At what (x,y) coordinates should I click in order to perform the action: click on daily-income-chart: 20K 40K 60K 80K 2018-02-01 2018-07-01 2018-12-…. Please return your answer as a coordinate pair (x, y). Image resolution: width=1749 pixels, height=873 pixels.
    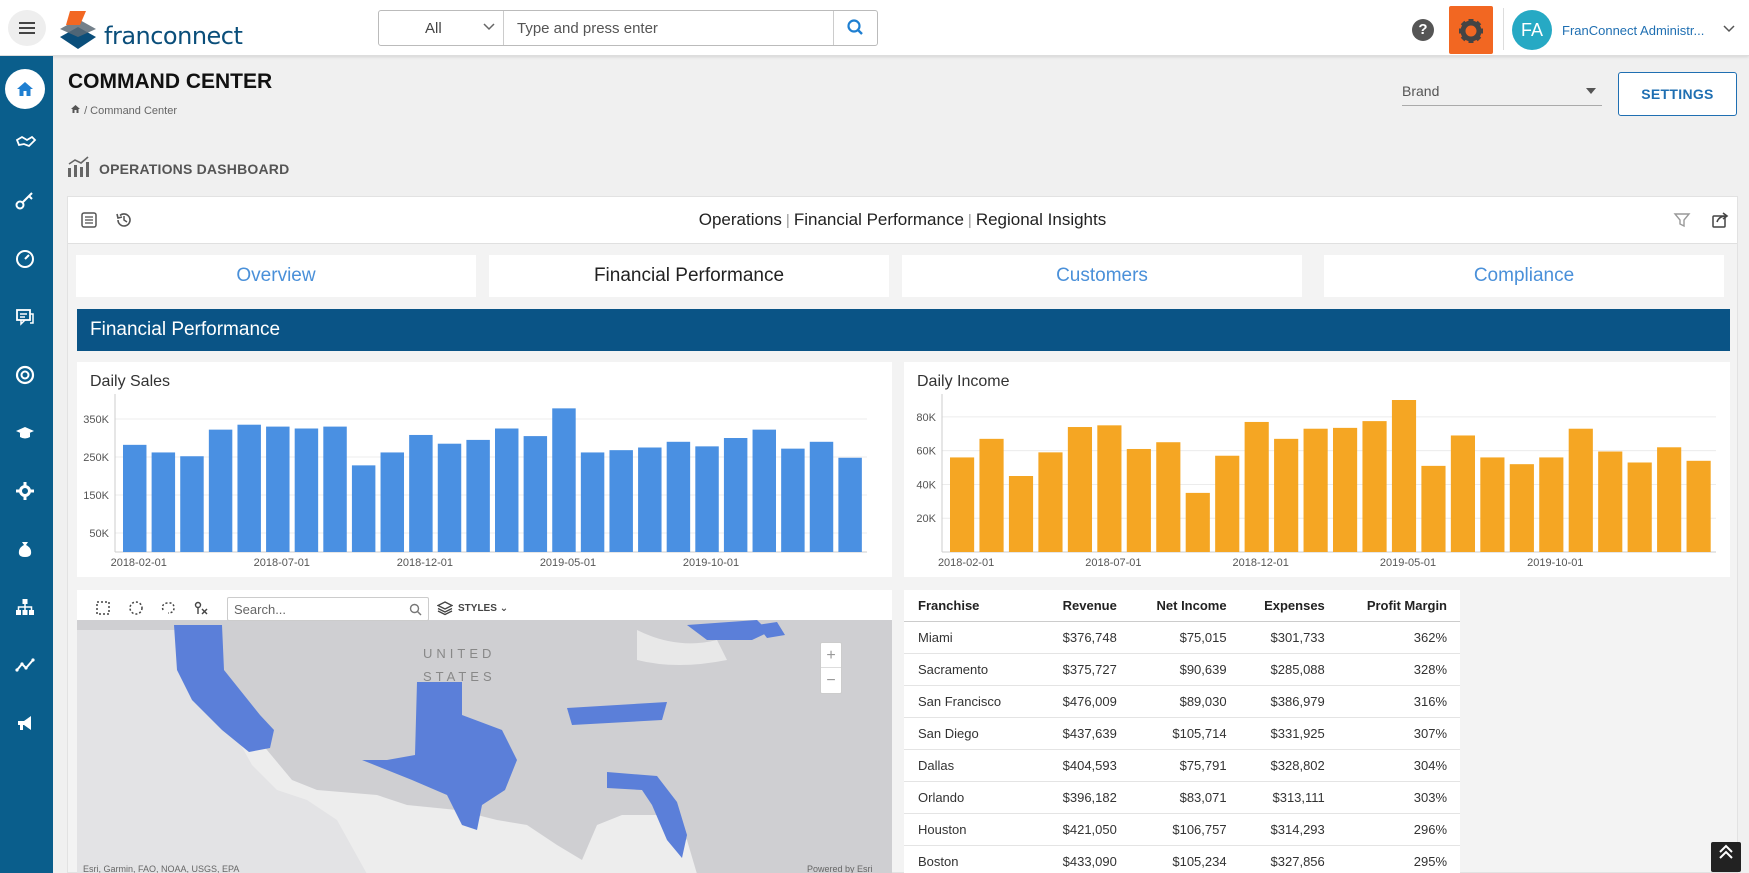
    Looking at the image, I should click on (1317, 469).